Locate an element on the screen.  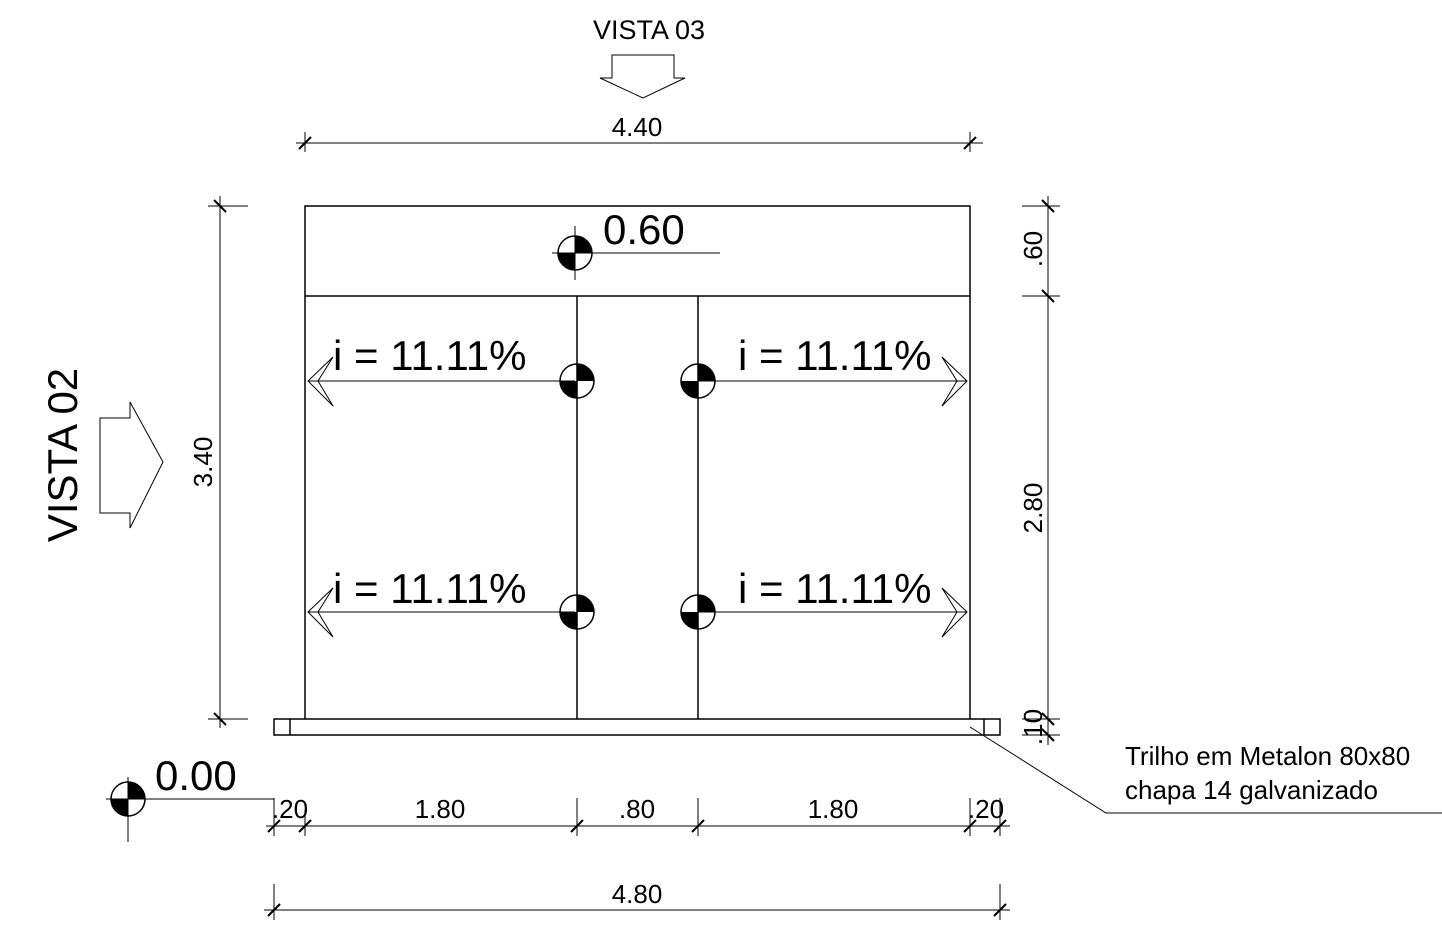
slope-label-upper-left: i = 11.11% is located at coordinates (429, 355).